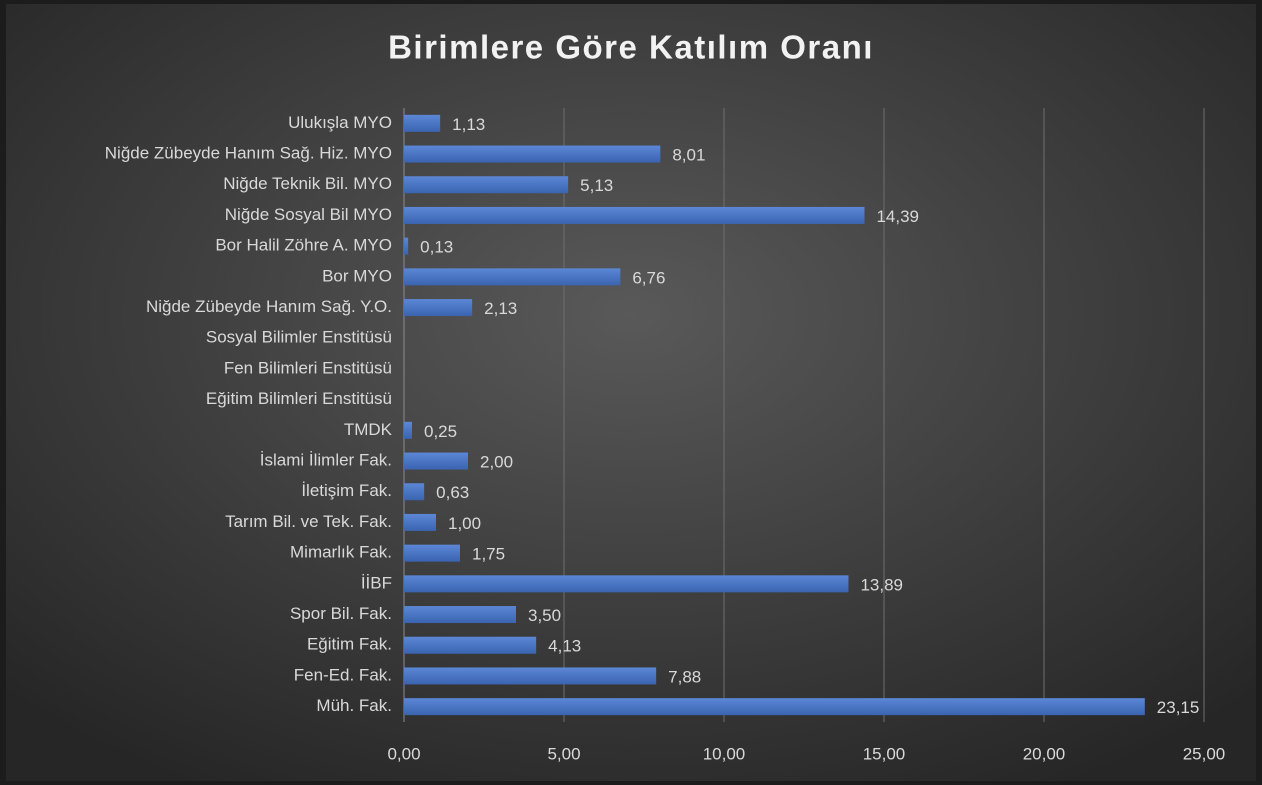  What do you see at coordinates (354, 705) in the screenshot?
I see `y-tick-label: Müh. Fak.` at bounding box center [354, 705].